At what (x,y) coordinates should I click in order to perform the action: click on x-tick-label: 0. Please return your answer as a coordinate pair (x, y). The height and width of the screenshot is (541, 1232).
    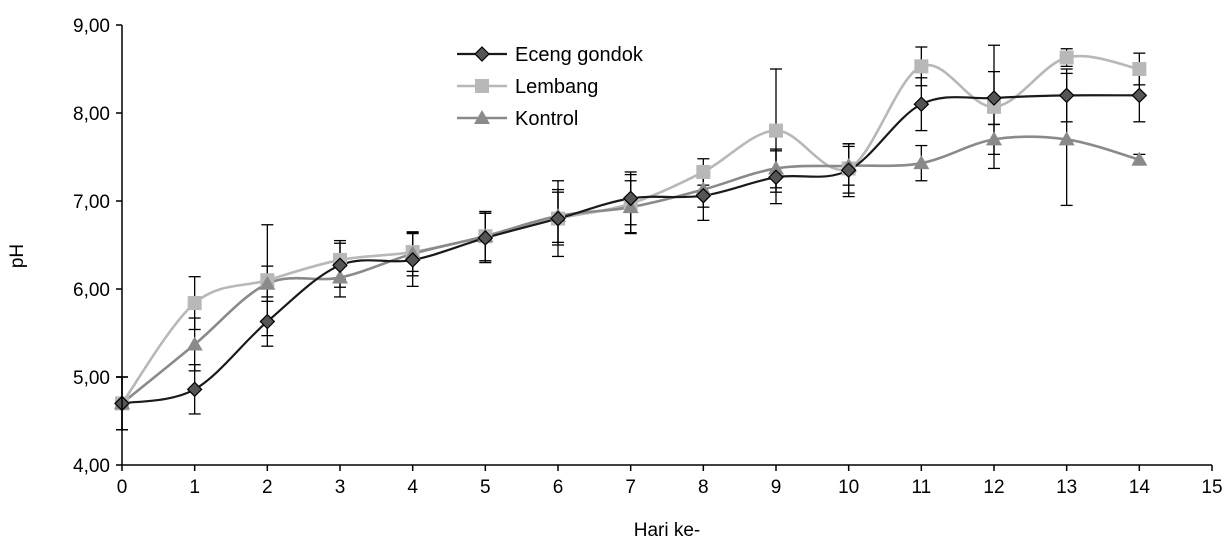
    Looking at the image, I should click on (122, 487).